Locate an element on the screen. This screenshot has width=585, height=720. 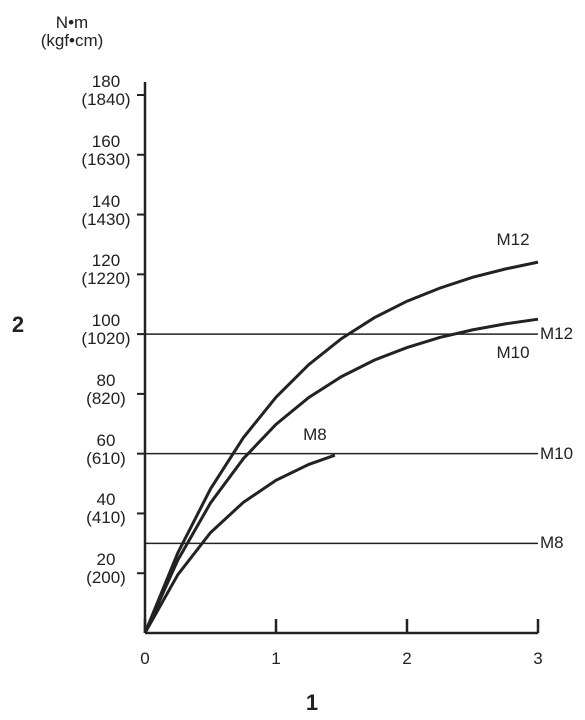
y-tick-label: 80 (820) is located at coordinates (106, 389).